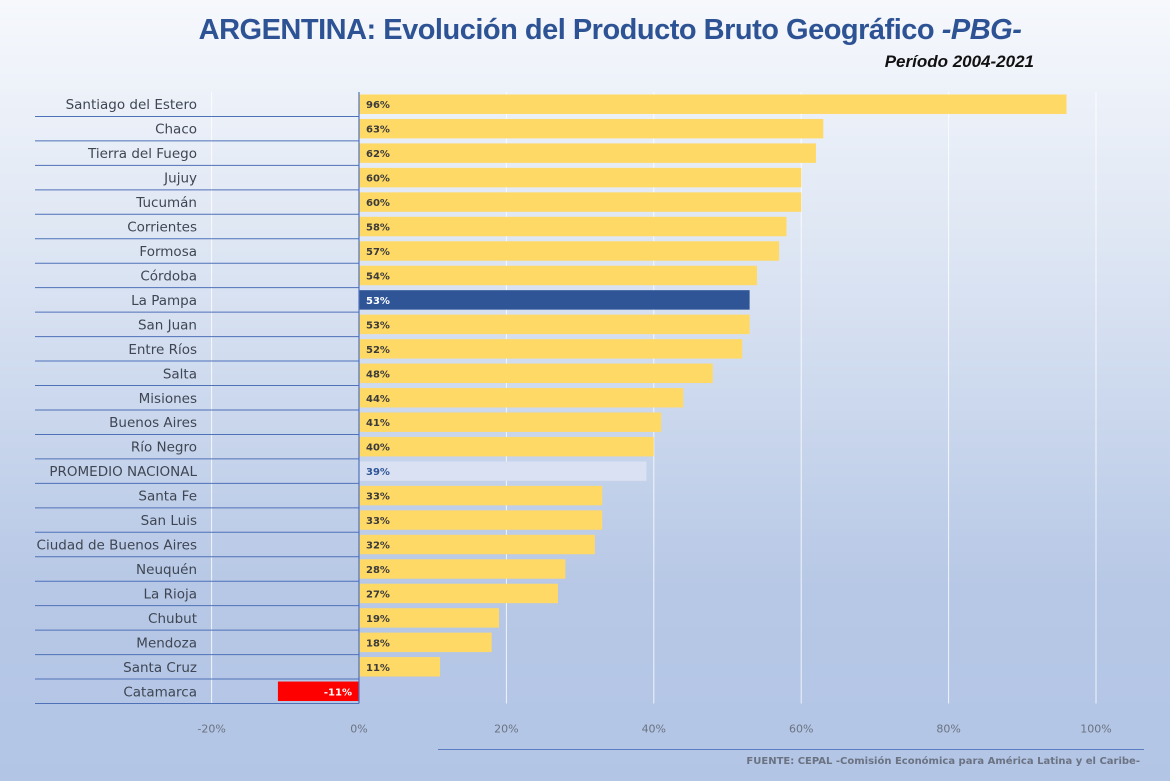  I want to click on category-label: Río Negro, so click(164, 448).